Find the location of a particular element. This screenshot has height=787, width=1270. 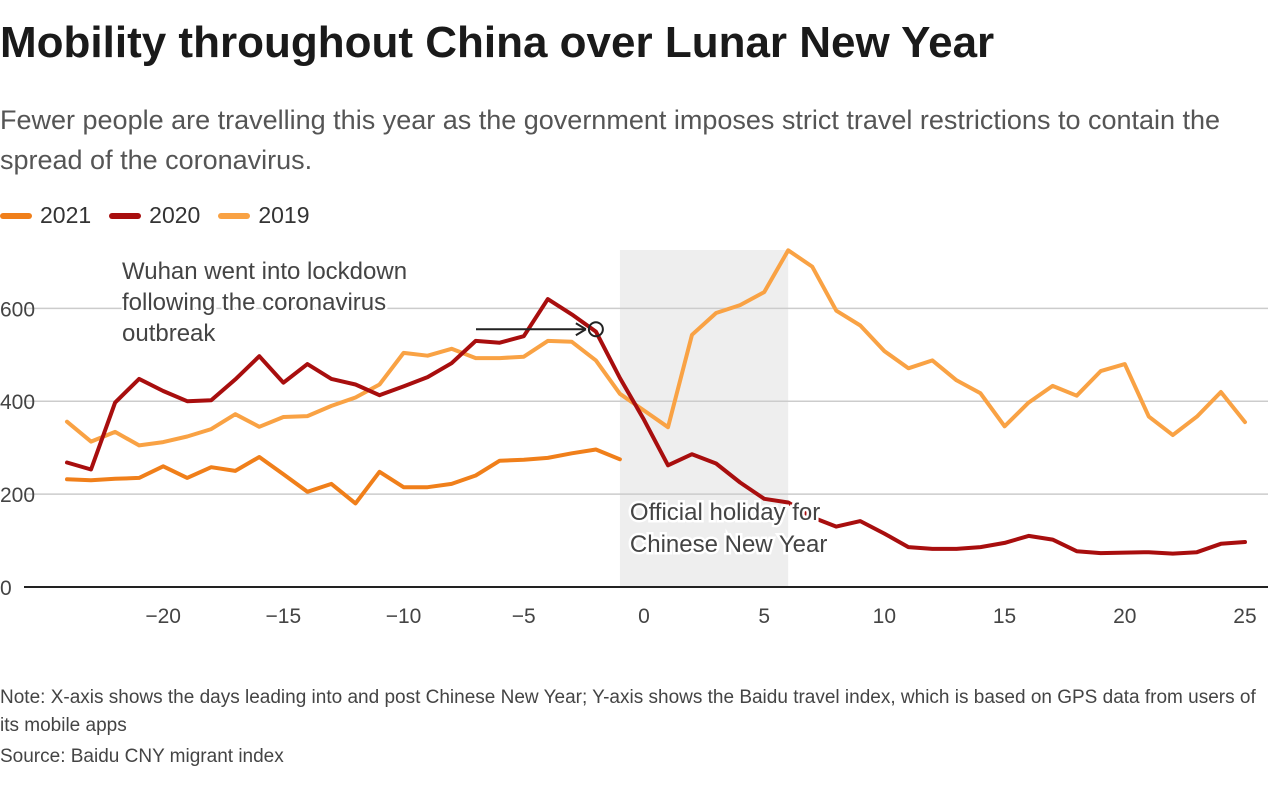

x-tick-label-25: 25 is located at coordinates (1244, 616).